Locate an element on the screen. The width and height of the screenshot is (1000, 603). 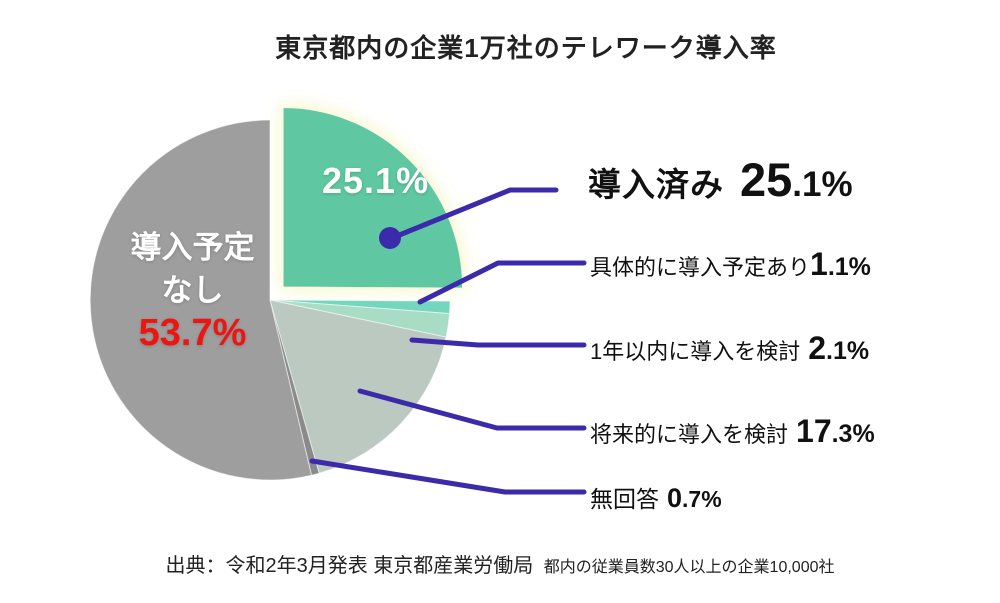
legend-item-introduced: 導入済み 25 .1% is located at coordinates (720, 179).